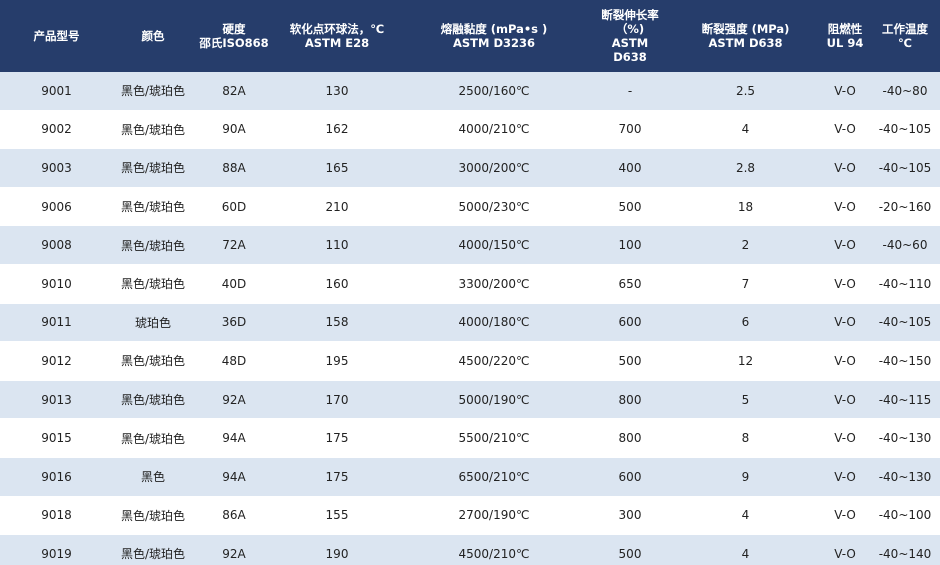 This screenshot has width=940, height=565. Describe the element at coordinates (56, 361) in the screenshot. I see `cell-model: 9012` at that location.